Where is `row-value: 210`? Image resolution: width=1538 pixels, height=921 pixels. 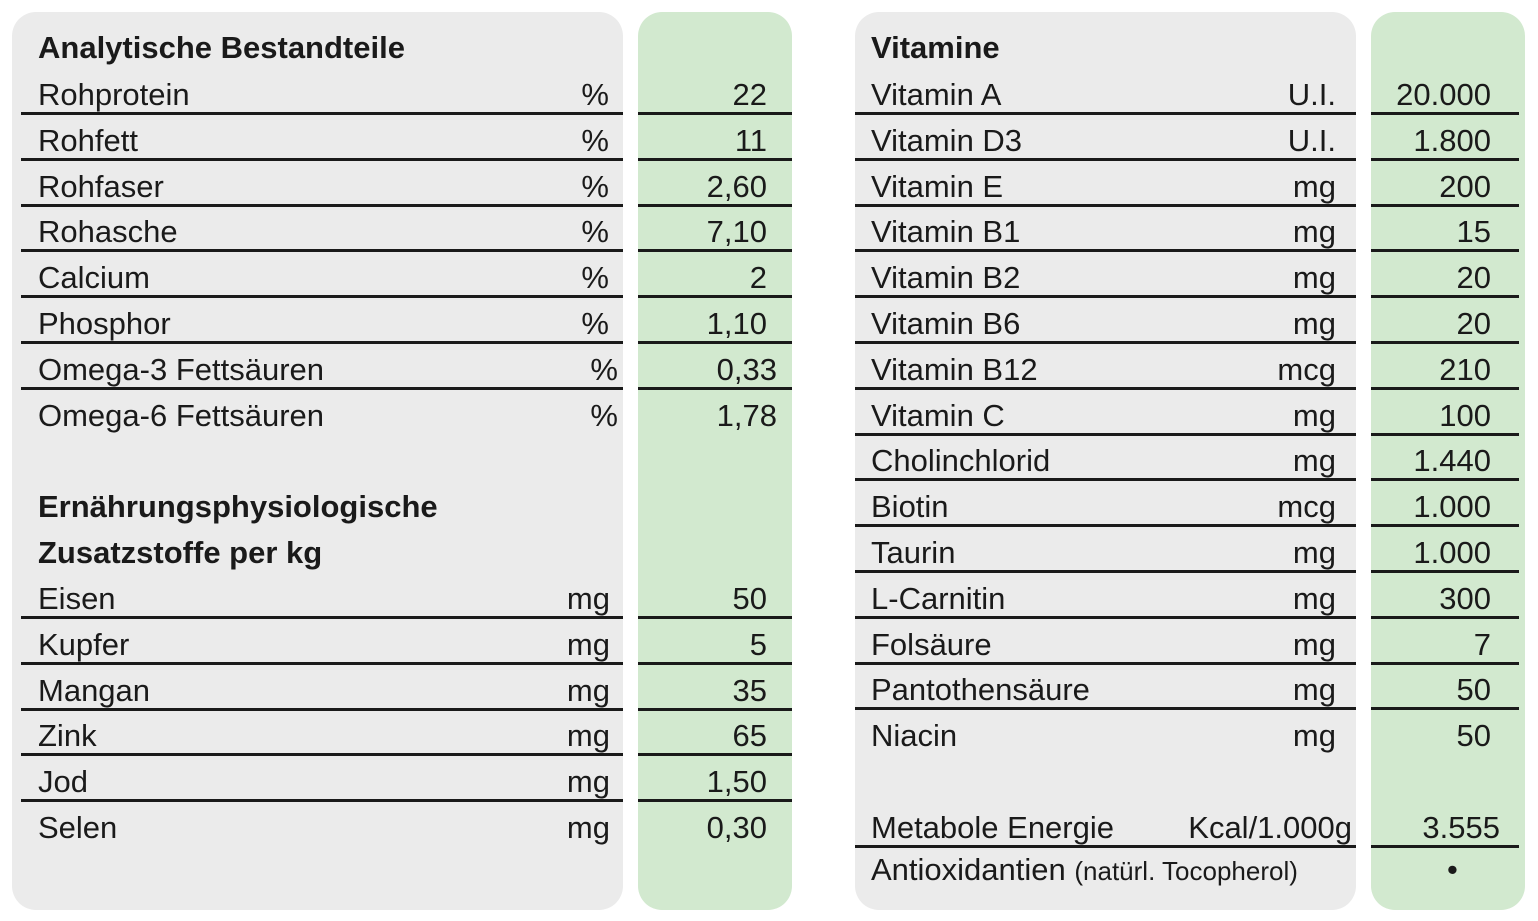
row-value: 210 is located at coordinates (1465, 369).